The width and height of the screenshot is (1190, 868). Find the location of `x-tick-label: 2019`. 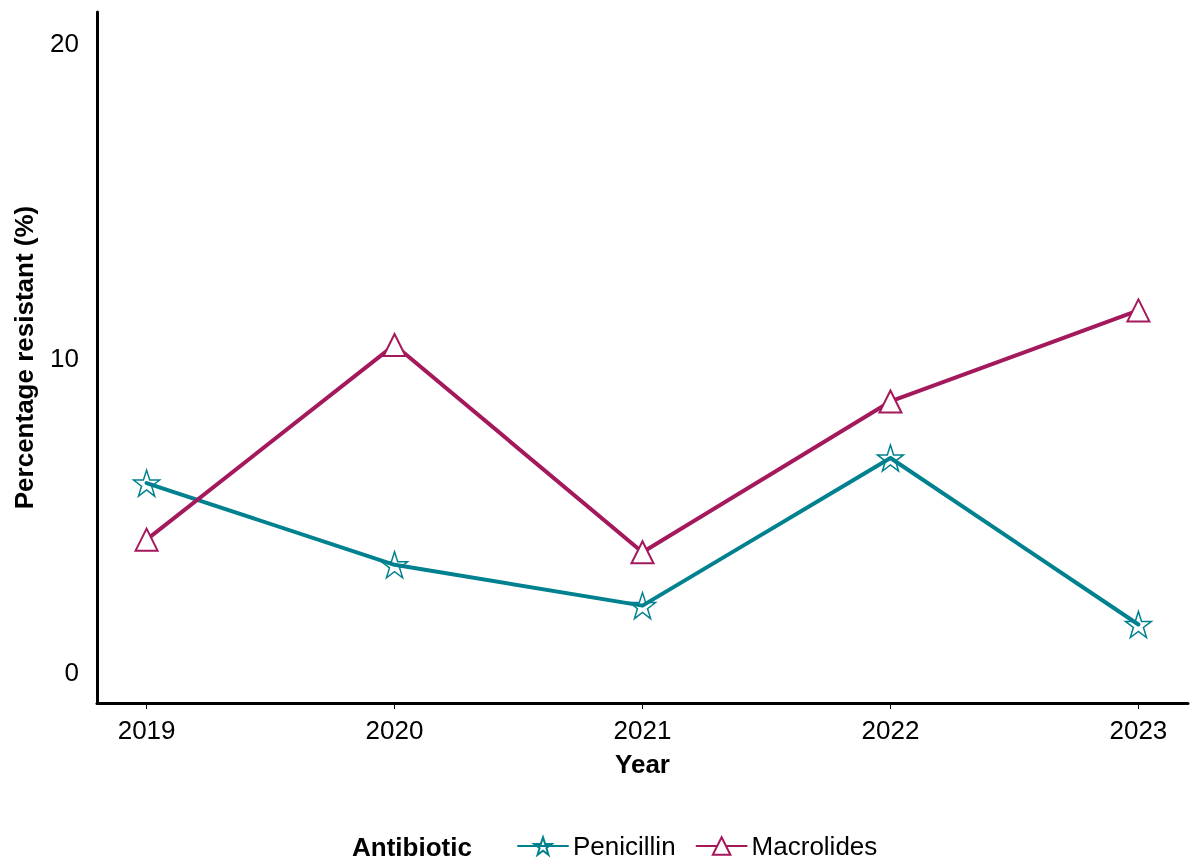

x-tick-label: 2019 is located at coordinates (146, 730).